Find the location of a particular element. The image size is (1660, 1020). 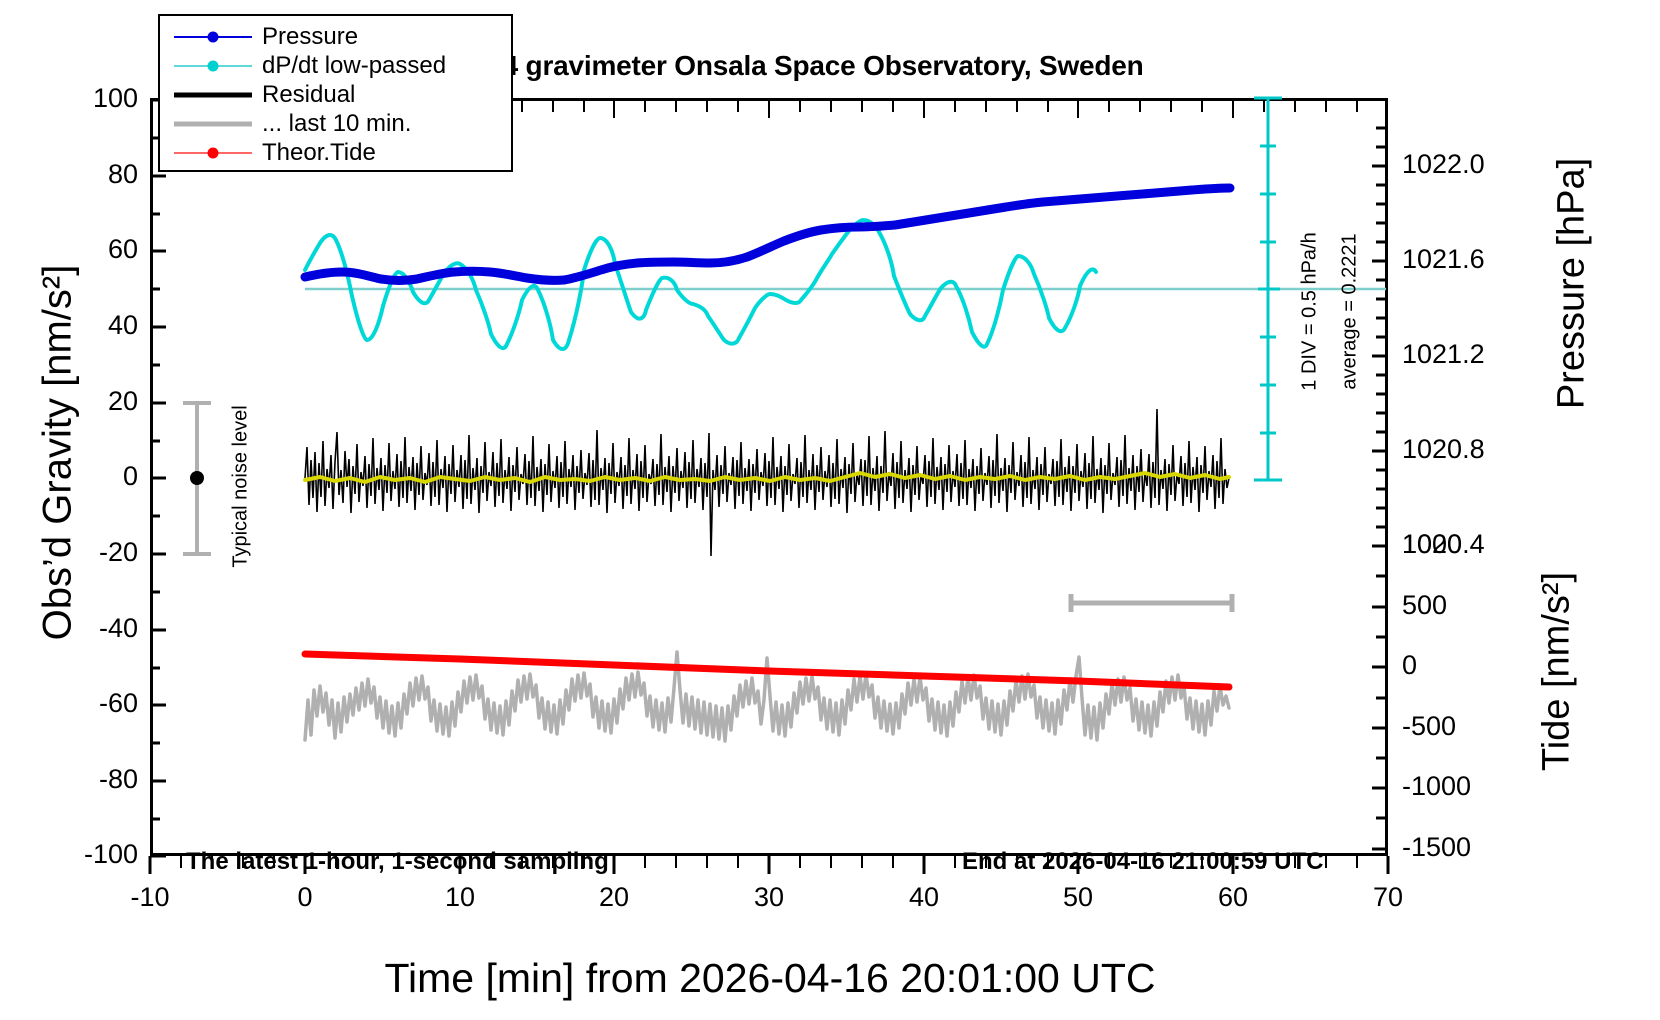

tide-tick-label: 500 is located at coordinates (1425, 605).